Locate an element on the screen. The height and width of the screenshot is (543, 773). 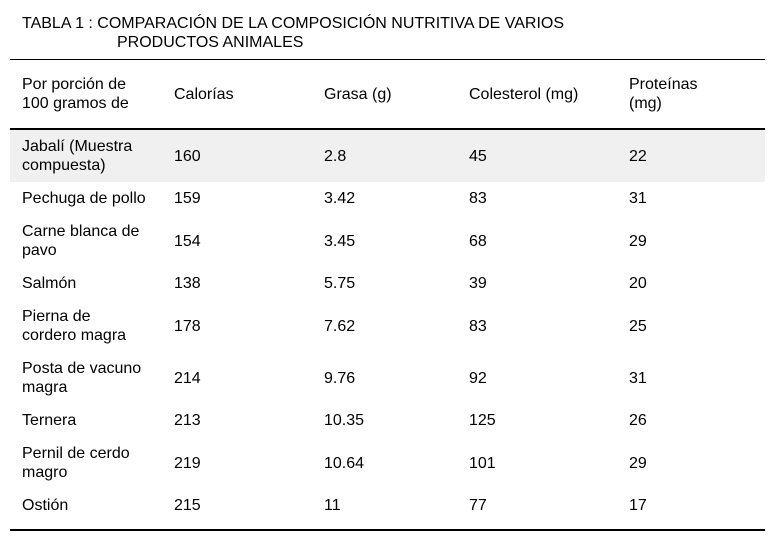
column-header-protein: Proteínas (mg) is located at coordinates (691, 95).